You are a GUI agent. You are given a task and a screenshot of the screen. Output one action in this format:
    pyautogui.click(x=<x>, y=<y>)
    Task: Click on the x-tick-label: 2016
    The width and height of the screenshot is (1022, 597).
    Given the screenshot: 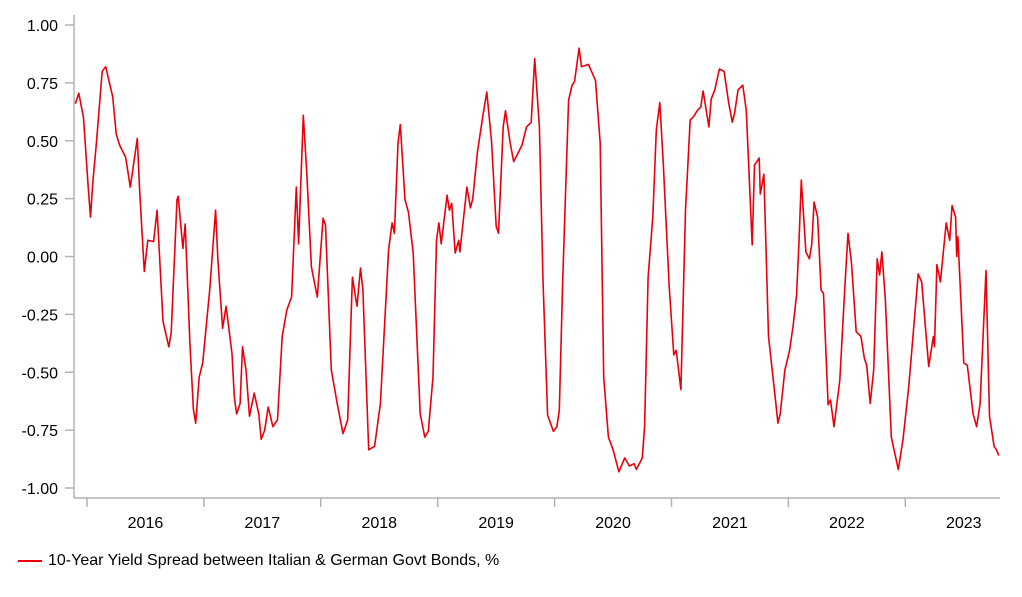 What is the action you would take?
    pyautogui.click(x=146, y=523)
    